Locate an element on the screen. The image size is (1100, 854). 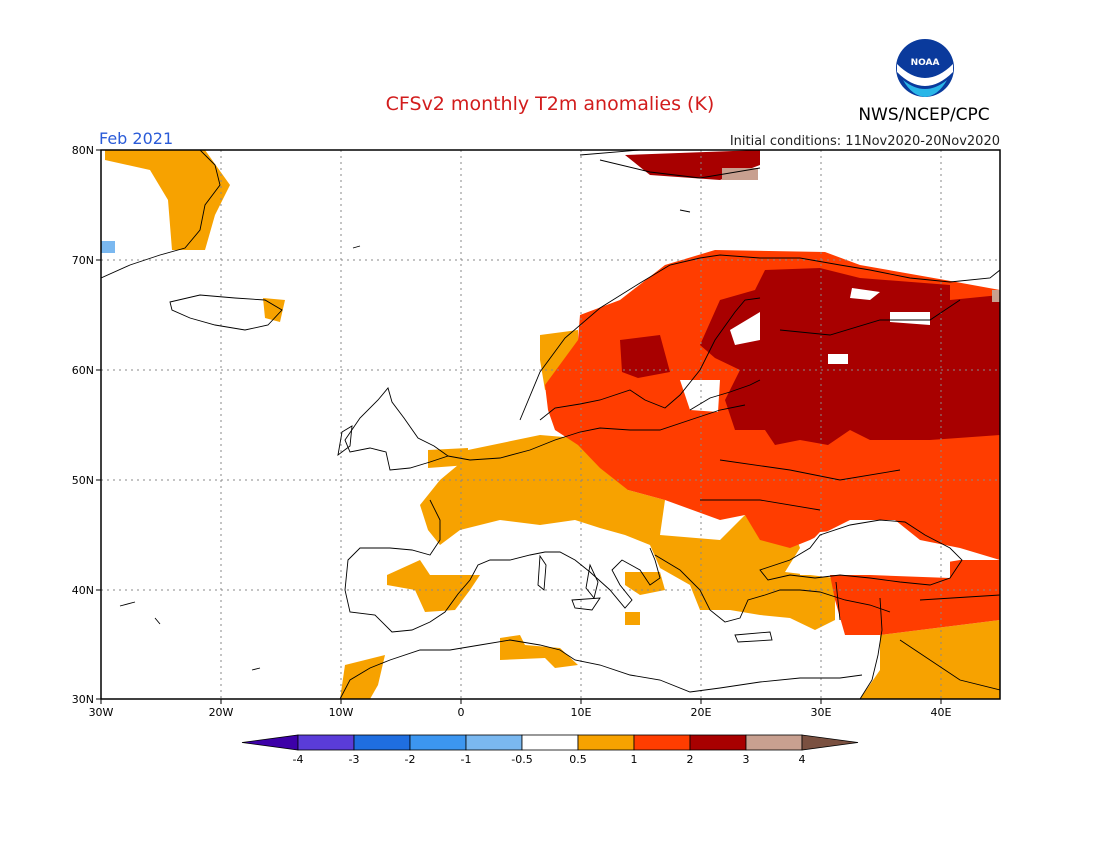
color-bar: -4 -3 -2 -1 -0.5 0.5 1 2 3 4 is located at coordinates (550, 750).